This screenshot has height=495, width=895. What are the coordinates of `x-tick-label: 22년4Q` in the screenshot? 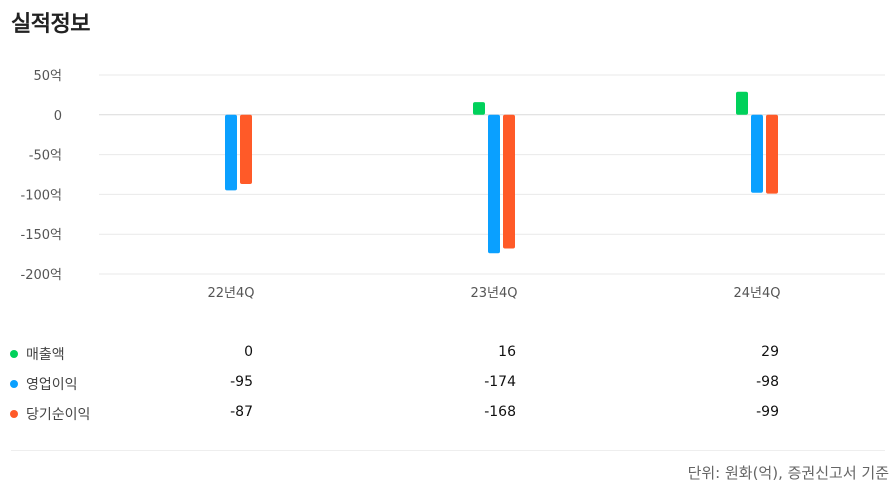 It's located at (230, 293).